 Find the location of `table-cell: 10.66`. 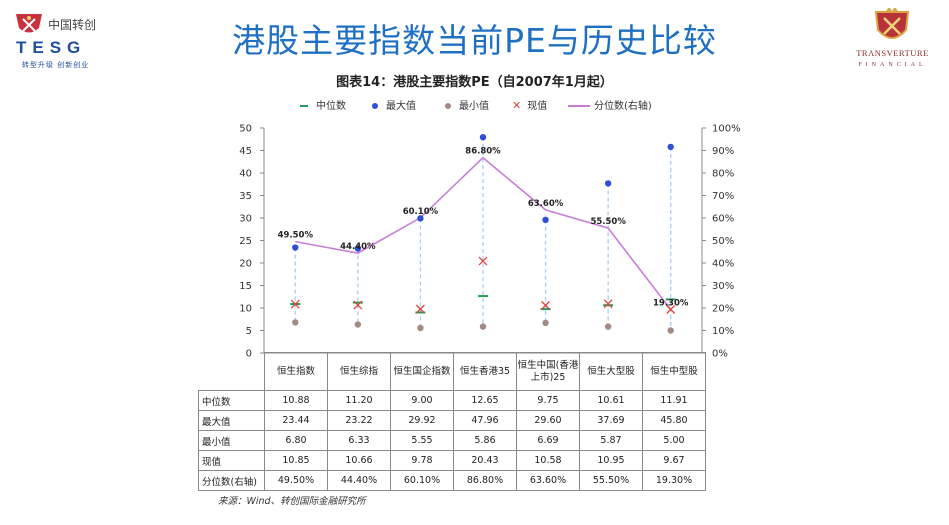

table-cell: 10.66 is located at coordinates (359, 460).